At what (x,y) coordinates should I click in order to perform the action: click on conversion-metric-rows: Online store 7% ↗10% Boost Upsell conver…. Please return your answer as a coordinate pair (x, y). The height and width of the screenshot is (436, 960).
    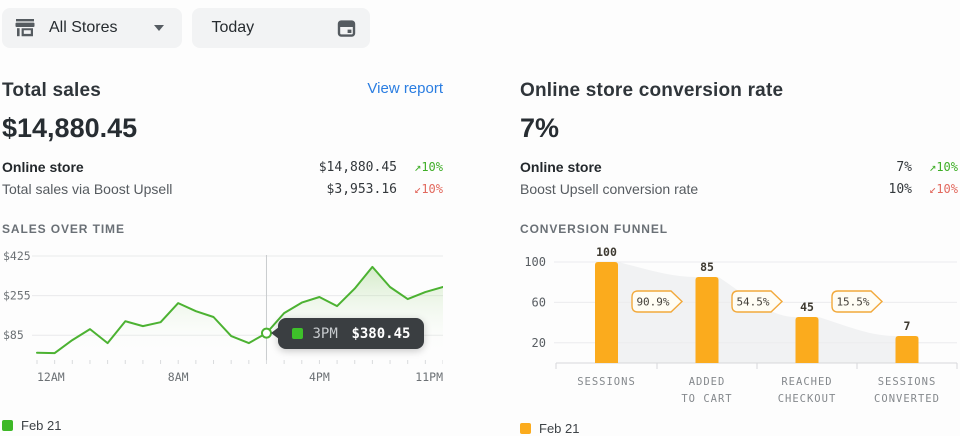
    Looking at the image, I should click on (739, 178).